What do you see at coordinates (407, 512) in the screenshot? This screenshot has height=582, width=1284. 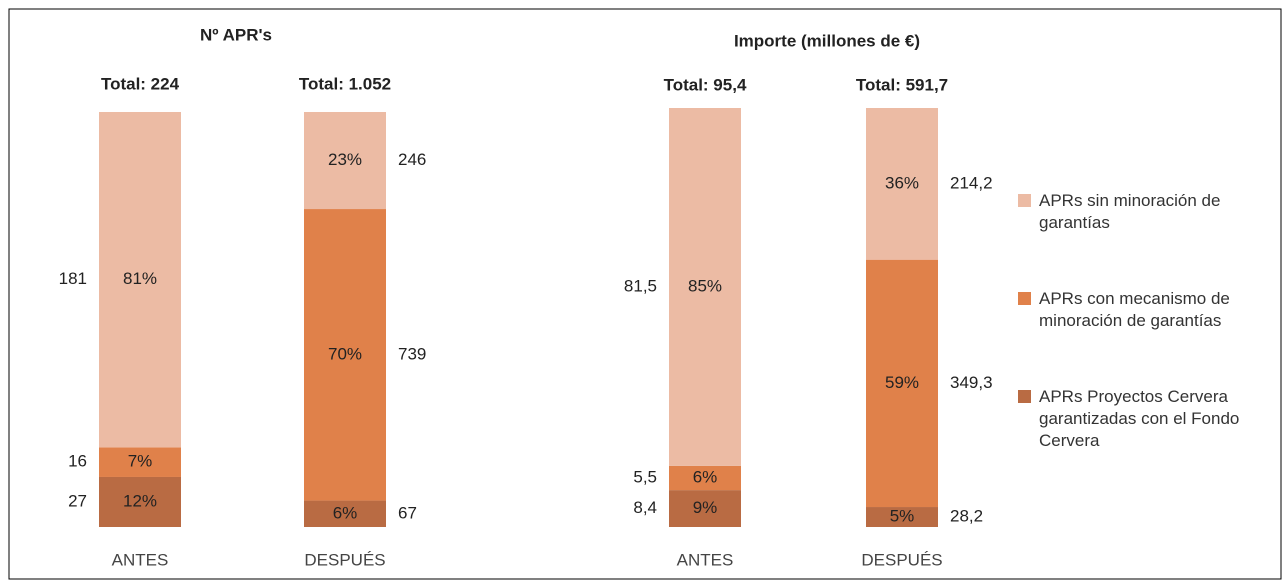 I see `value-label: 67` at bounding box center [407, 512].